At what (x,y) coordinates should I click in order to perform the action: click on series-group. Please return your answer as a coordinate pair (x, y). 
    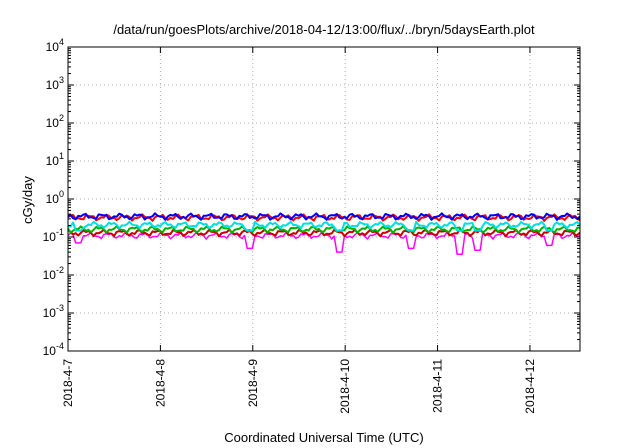
    Looking at the image, I should click on (324, 234).